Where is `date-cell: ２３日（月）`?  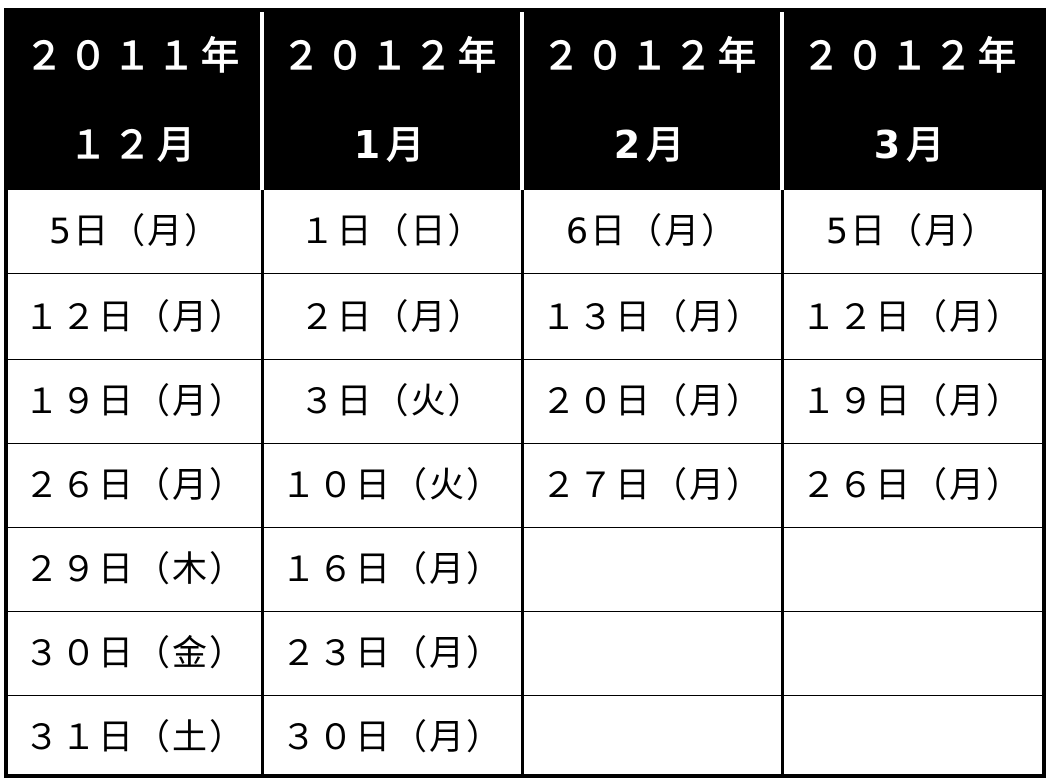 date-cell: ２３日（月） is located at coordinates (392, 654).